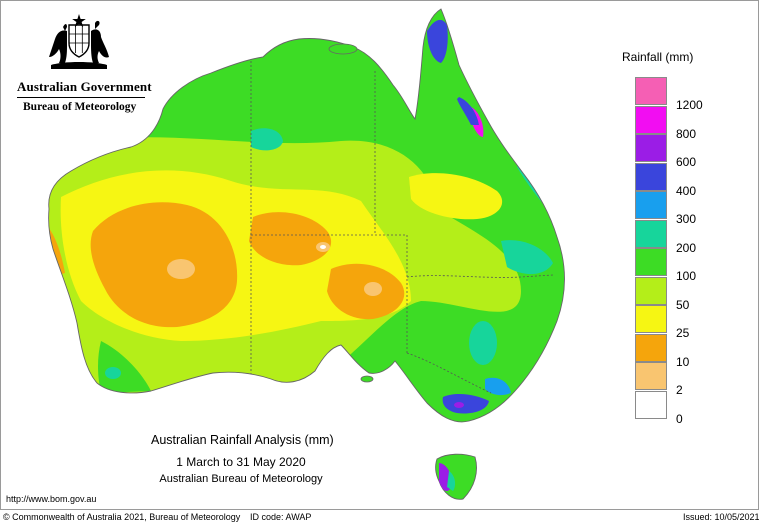 This screenshot has height=524, width=759. I want to click on org-name: Australian Government, so click(84, 86).